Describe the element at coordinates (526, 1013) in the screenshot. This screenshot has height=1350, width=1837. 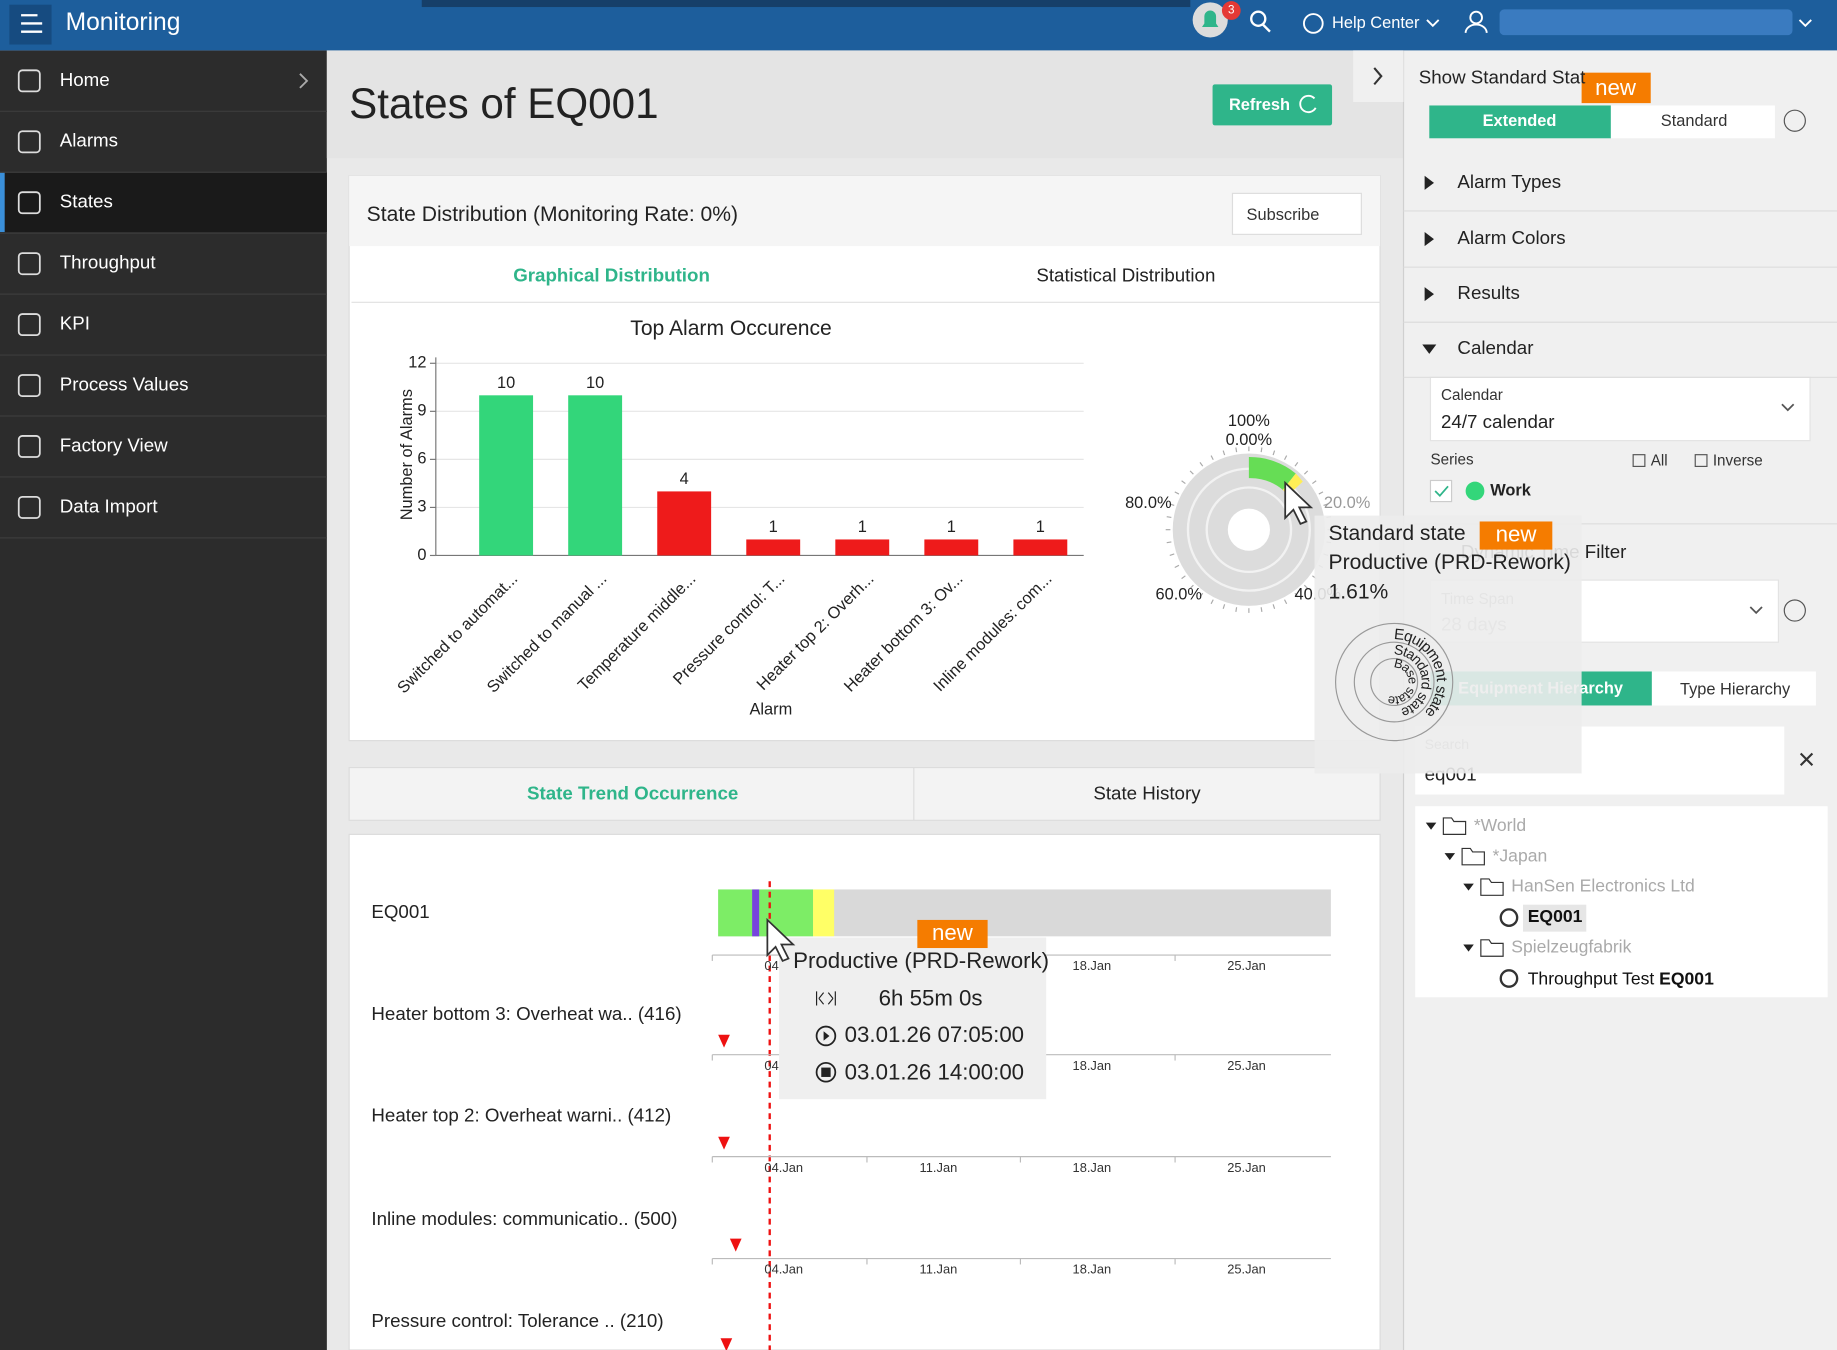
I see `row-label: Heater bottom 3: Overheat wa.. (416)` at that location.